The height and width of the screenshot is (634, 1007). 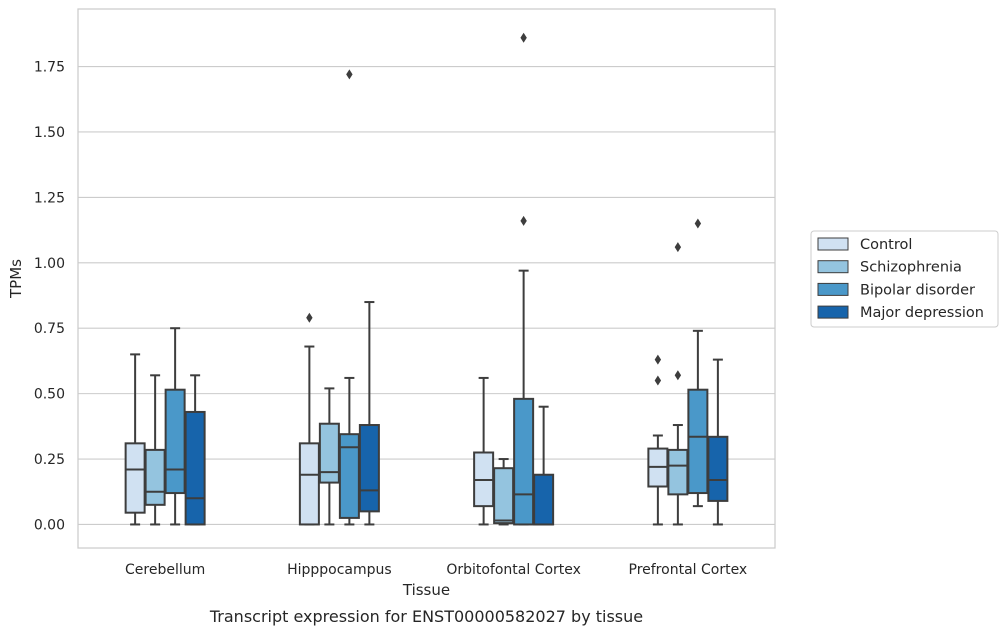 I want to click on legend-label: Bipolar disorder, so click(x=917, y=290).